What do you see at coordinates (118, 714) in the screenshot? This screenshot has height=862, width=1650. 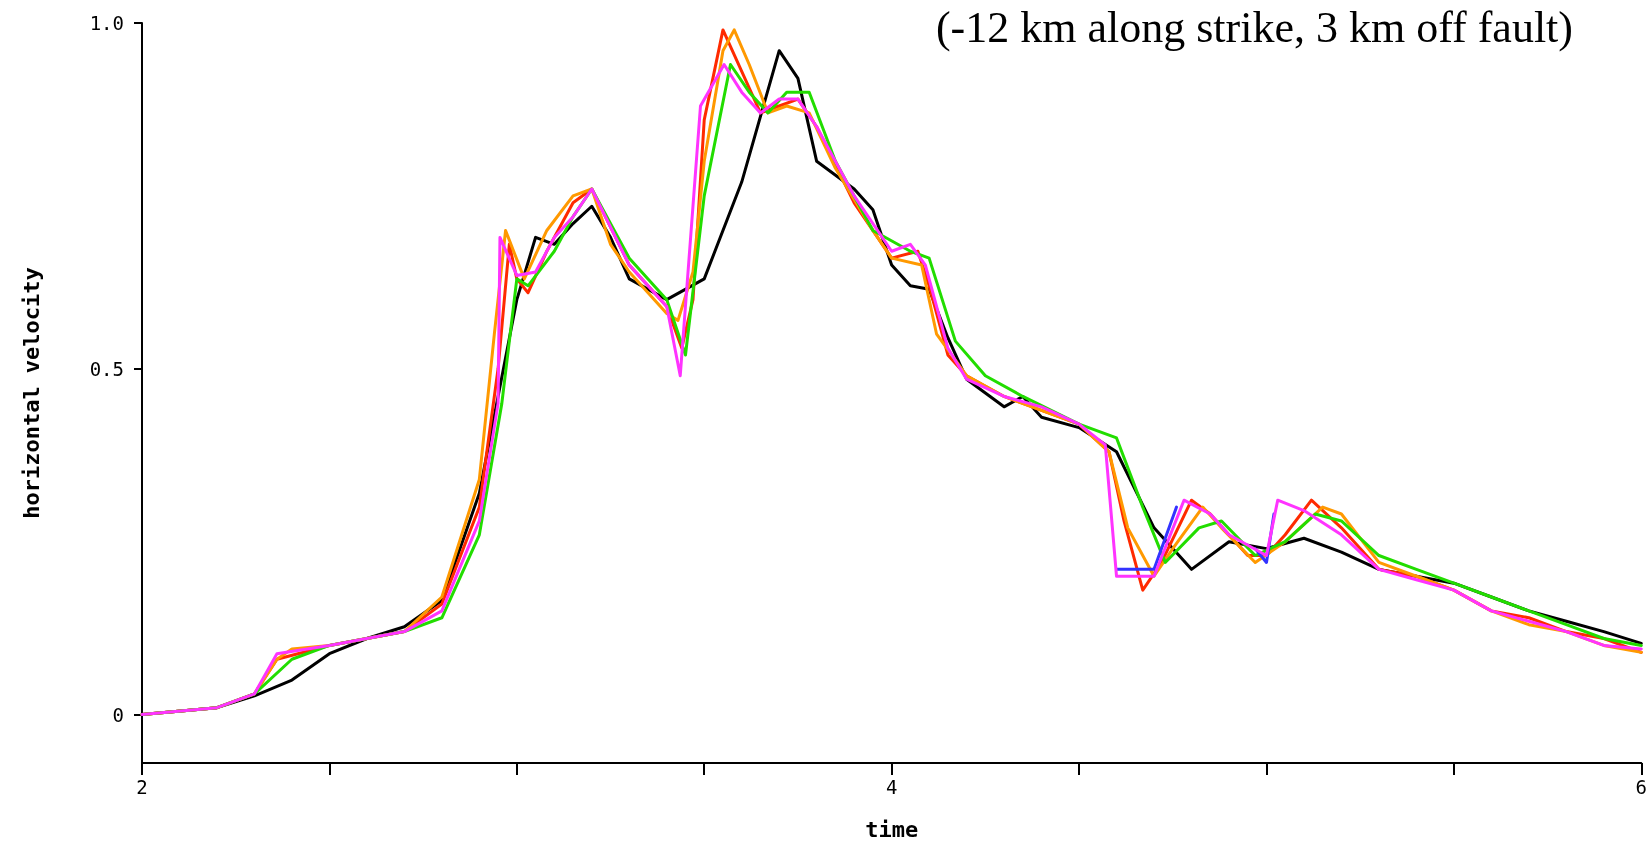 I see `y-tick-label: 0` at bounding box center [118, 714].